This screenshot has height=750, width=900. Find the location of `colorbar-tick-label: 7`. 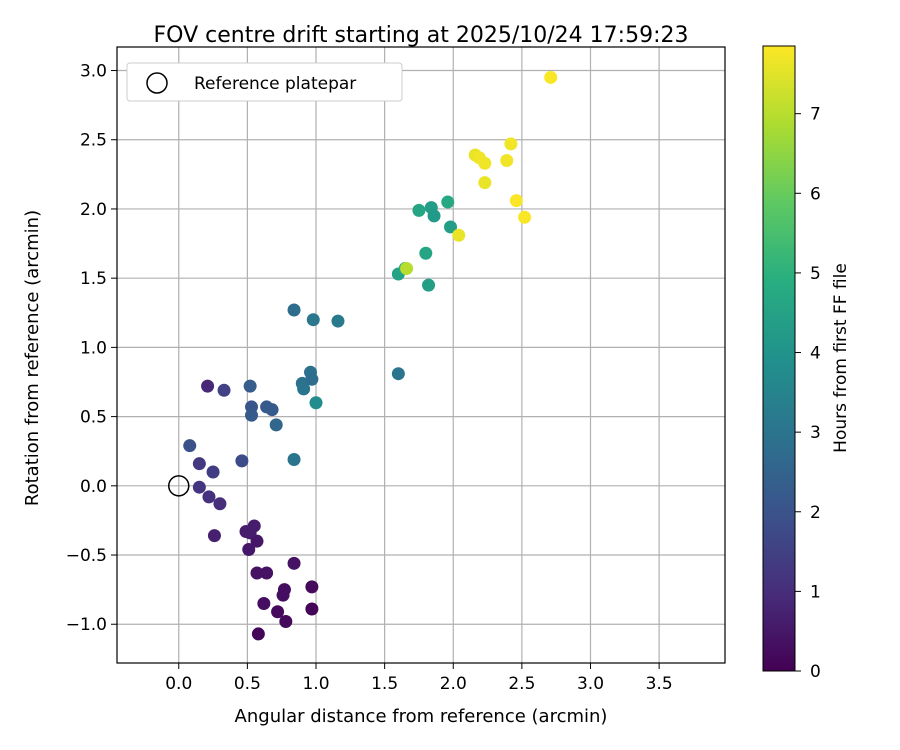

colorbar-tick-label: 7 is located at coordinates (815, 115).